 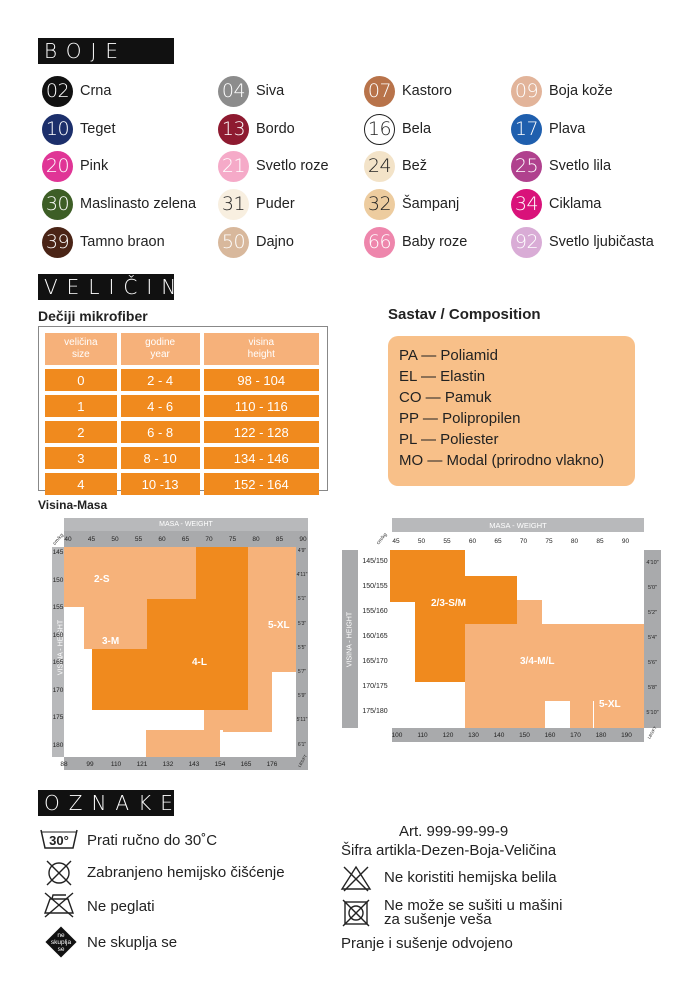 I want to click on chart2-bottom-tick: 150, so click(x=524, y=735).